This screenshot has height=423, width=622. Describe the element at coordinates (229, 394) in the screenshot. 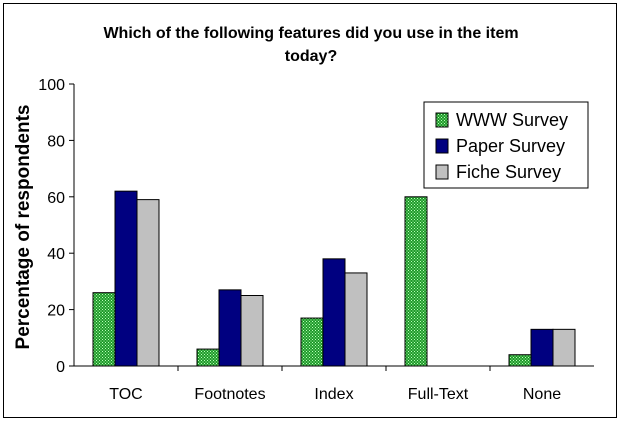

I see `x-tick-label: Footnotes` at that location.